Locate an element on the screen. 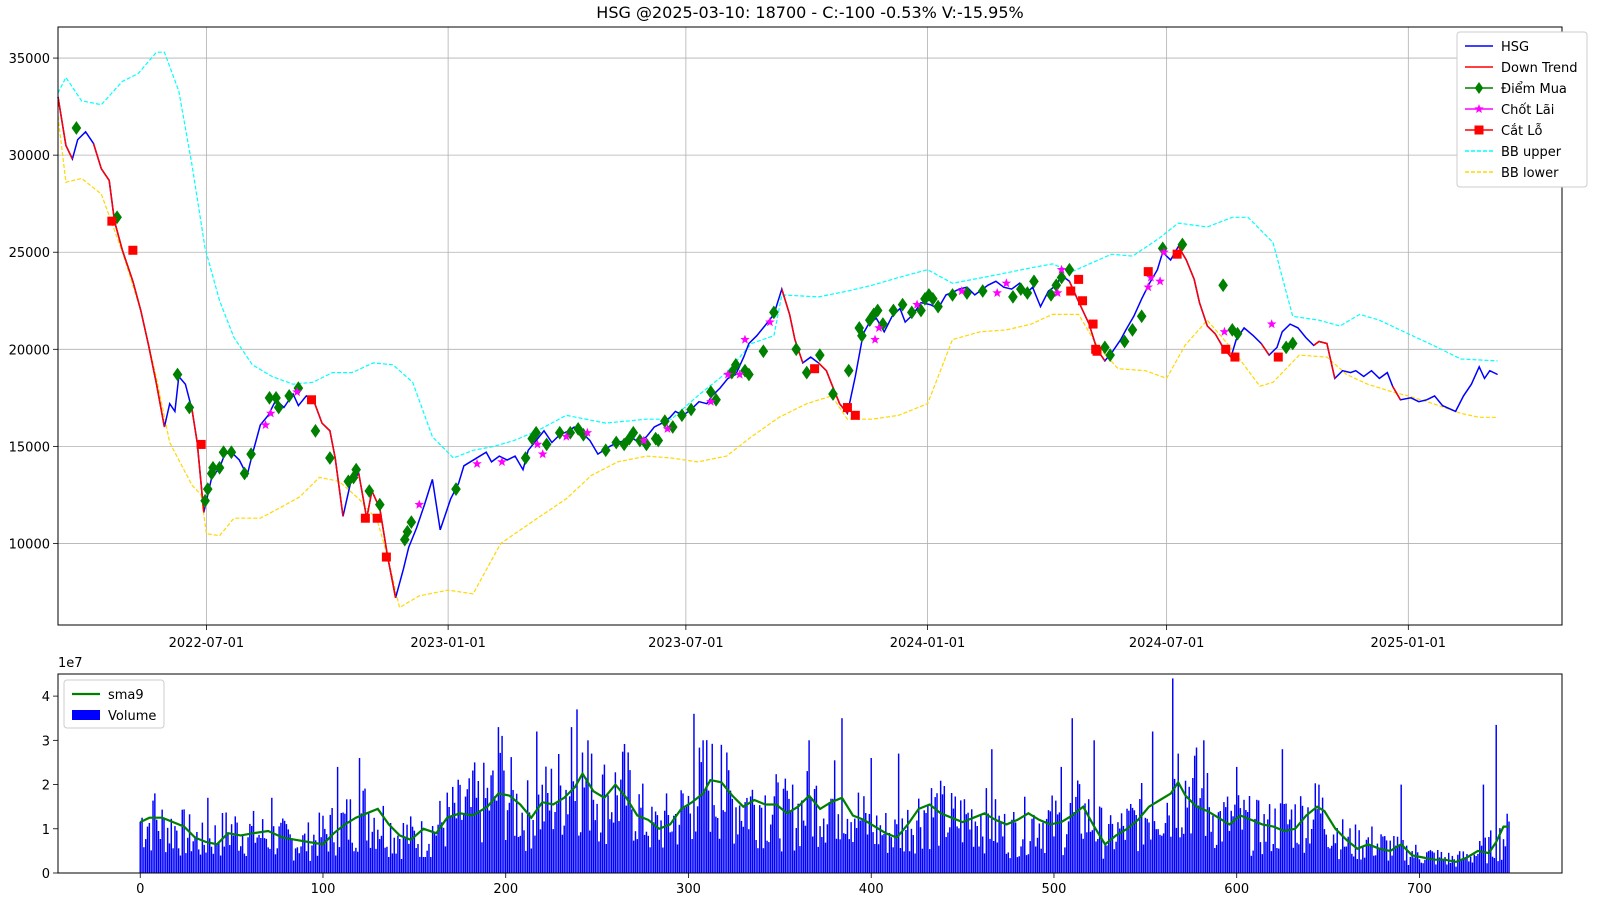 The height and width of the screenshot is (904, 1600). legend-label: BB upper is located at coordinates (1531, 152).